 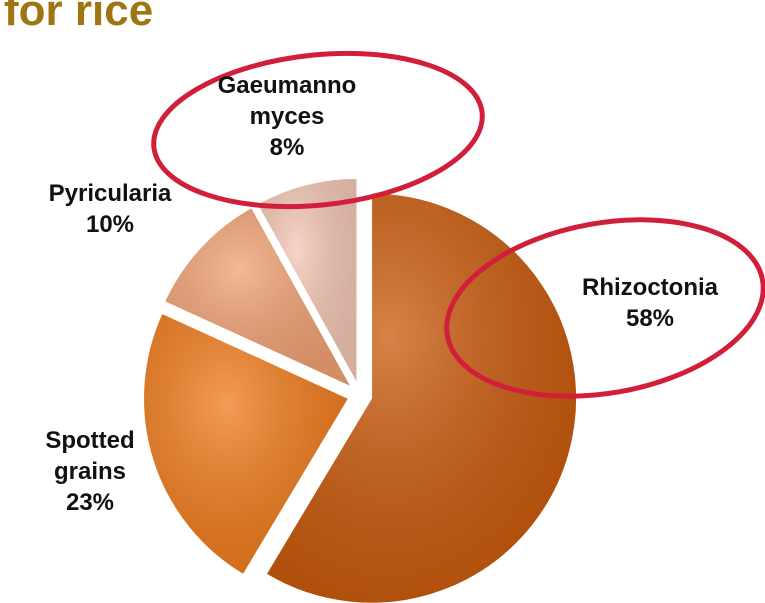 What do you see at coordinates (287, 147) in the screenshot?
I see `slice-value: 8%` at bounding box center [287, 147].